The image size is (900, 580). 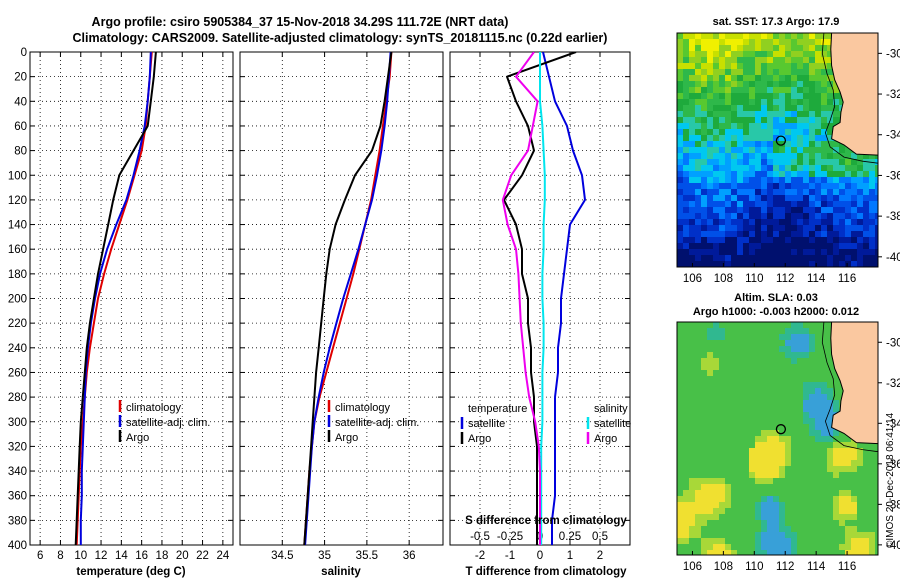 I want to click on land, so click(x=854, y=383).